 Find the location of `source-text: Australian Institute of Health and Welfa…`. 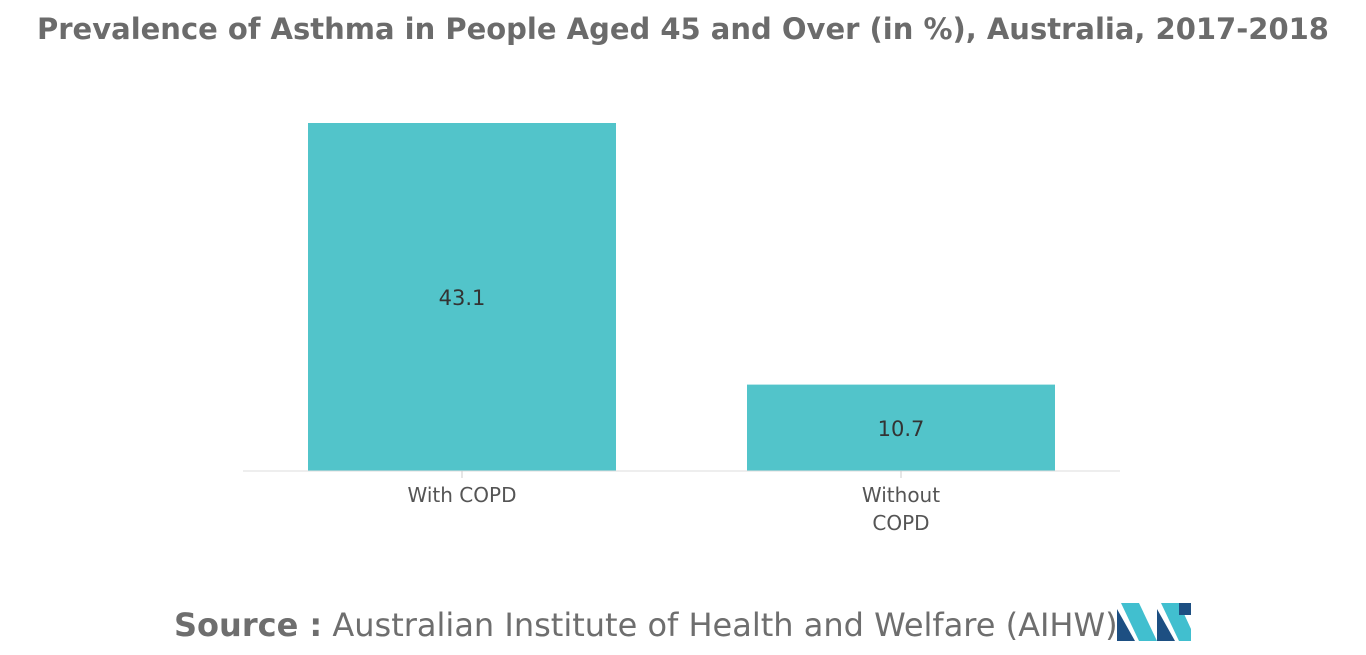

source-text: Australian Institute of Health and Welfa… is located at coordinates (725, 625).